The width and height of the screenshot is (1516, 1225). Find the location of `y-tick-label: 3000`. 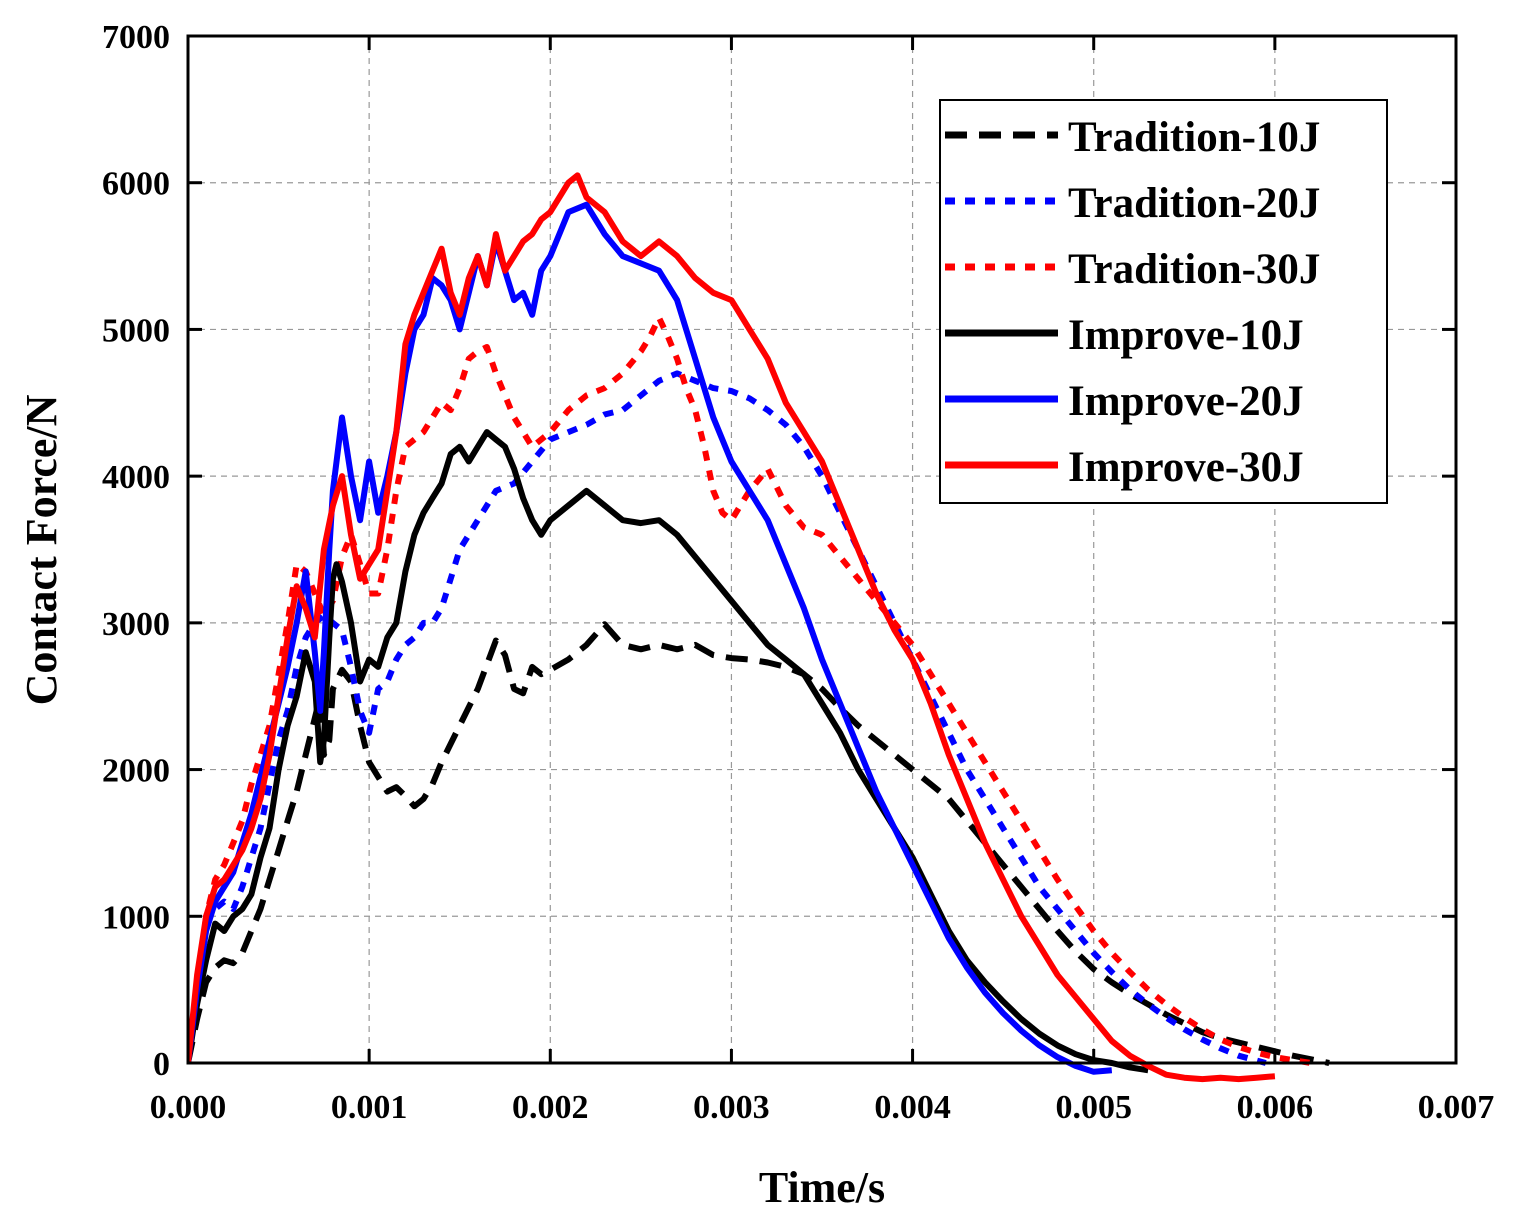

y-tick-label: 3000 is located at coordinates (136, 624).